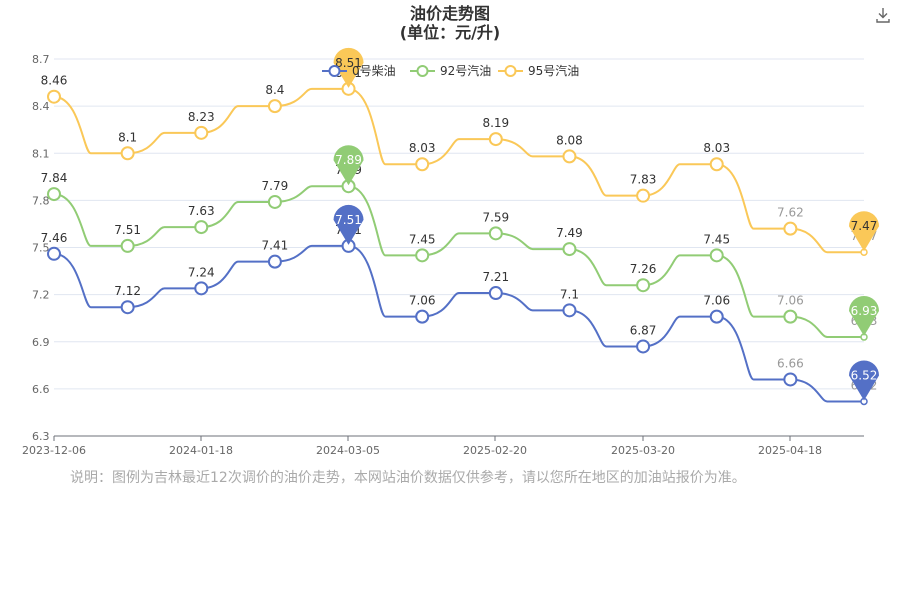 Image resolution: width=900 pixels, height=600 pixels. What do you see at coordinates (883, 15) in the screenshot?
I see `download-icon` at bounding box center [883, 15].